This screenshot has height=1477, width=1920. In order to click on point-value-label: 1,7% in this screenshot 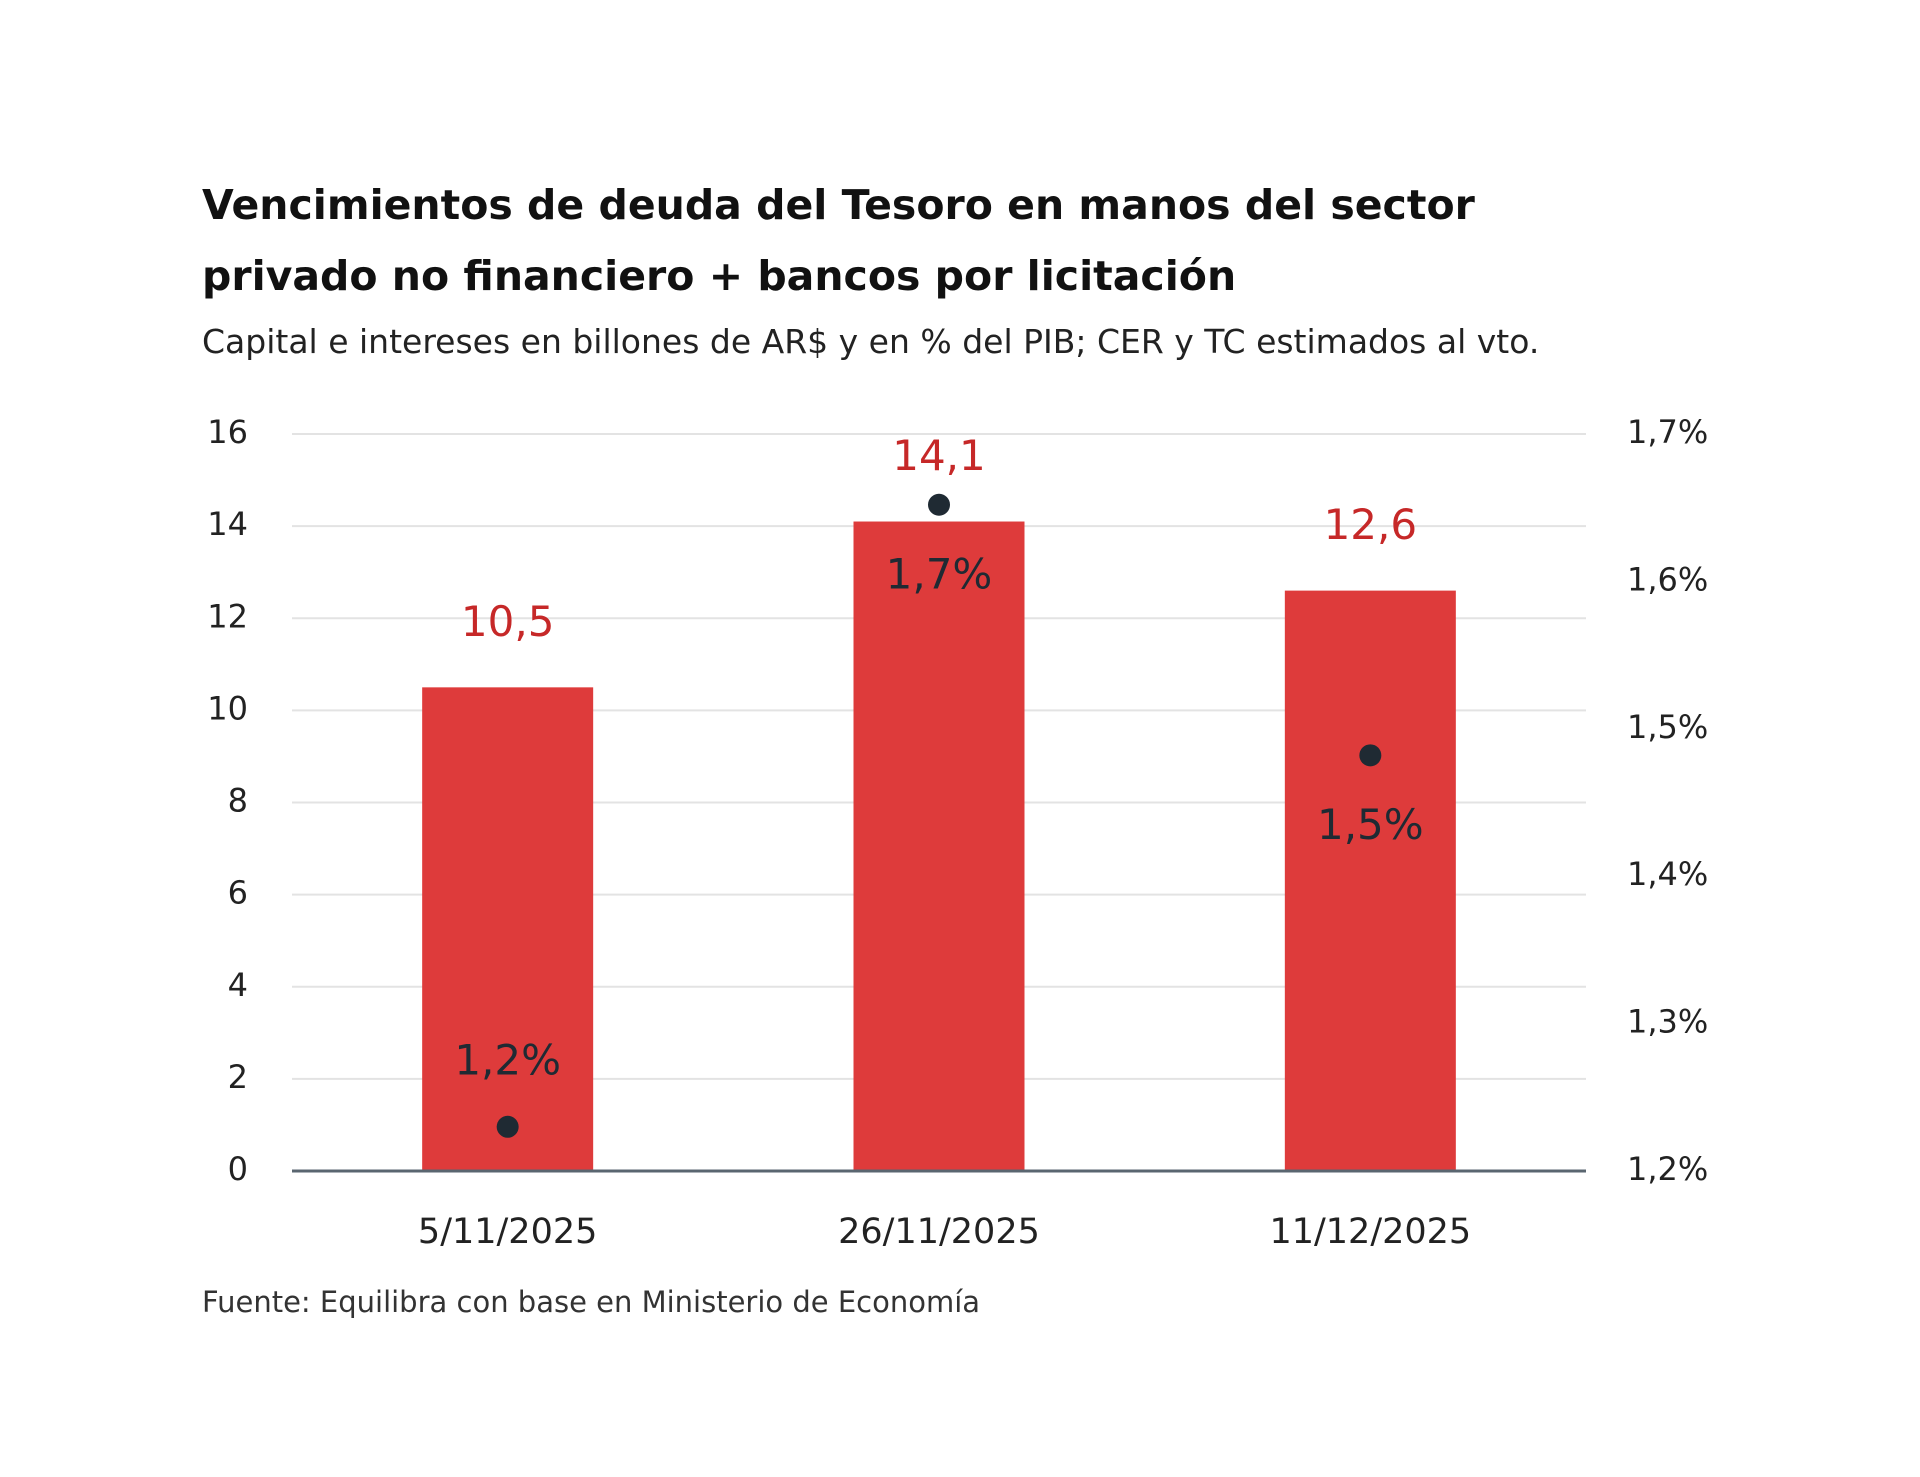, I will do `click(939, 573)`.